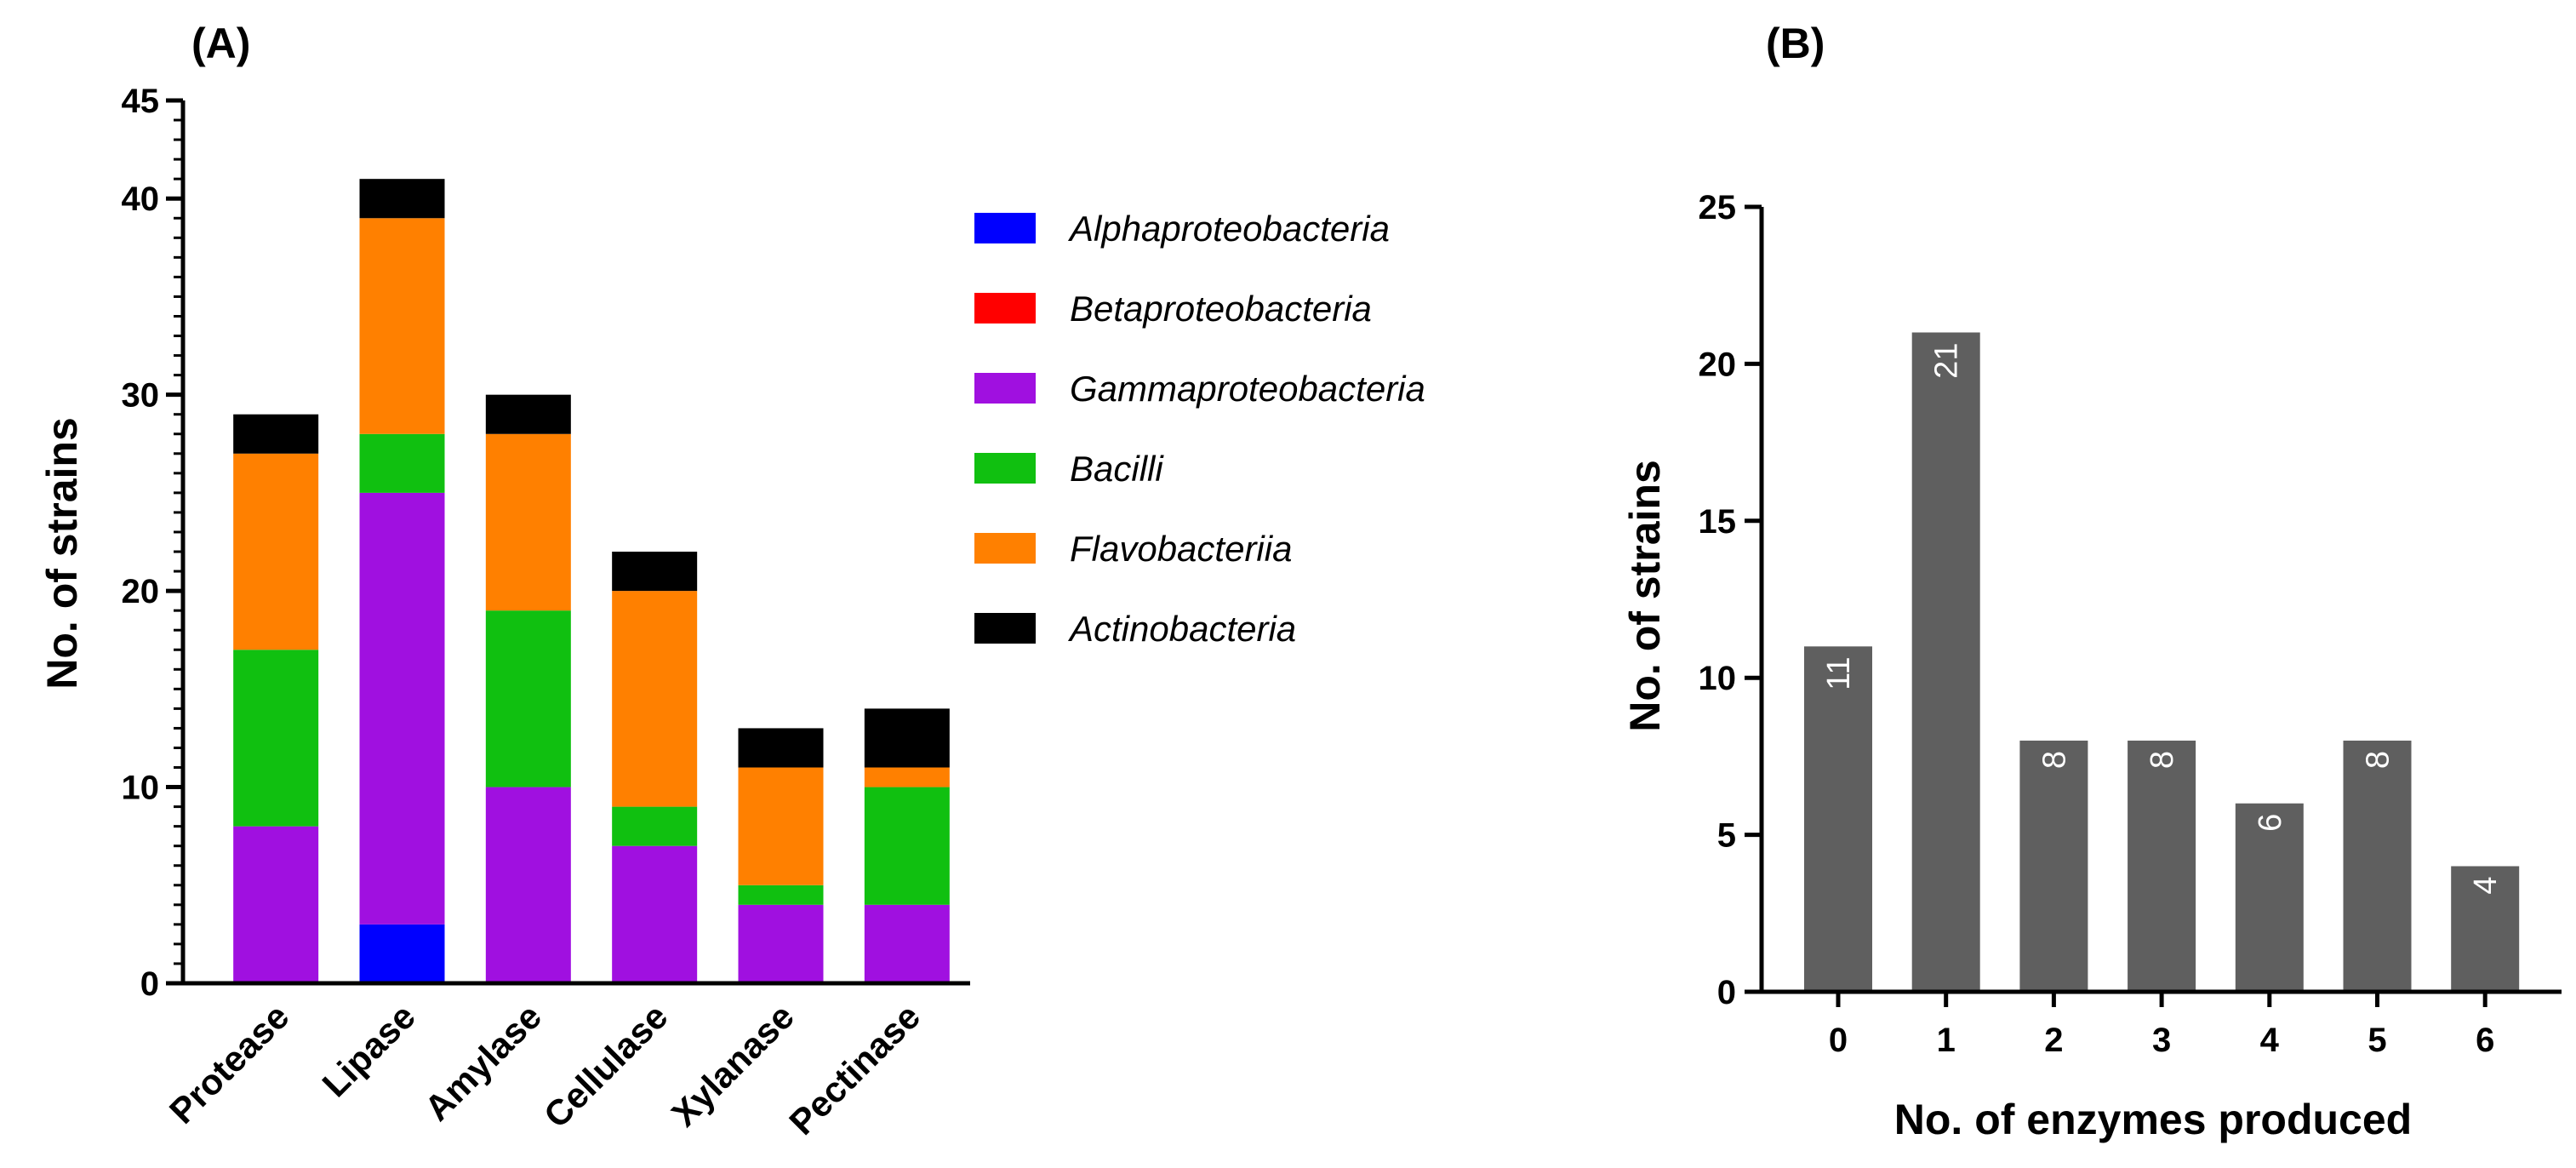 The width and height of the screenshot is (2576, 1168). I want to click on data-label-4: 6, so click(2270, 823).